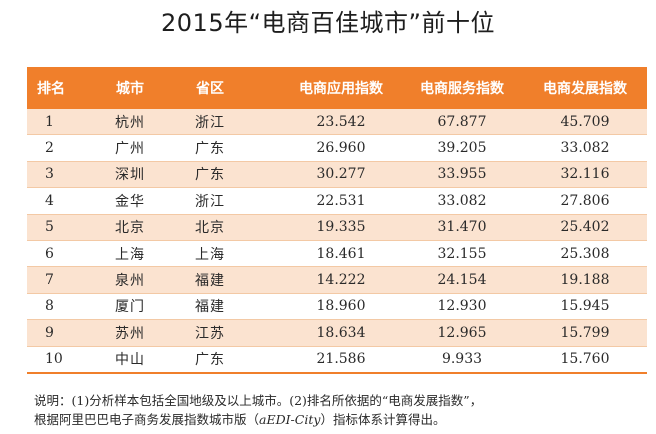 The image size is (656, 434). Describe the element at coordinates (585, 307) in the screenshot. I see `cell-development-index: 15.945` at that location.